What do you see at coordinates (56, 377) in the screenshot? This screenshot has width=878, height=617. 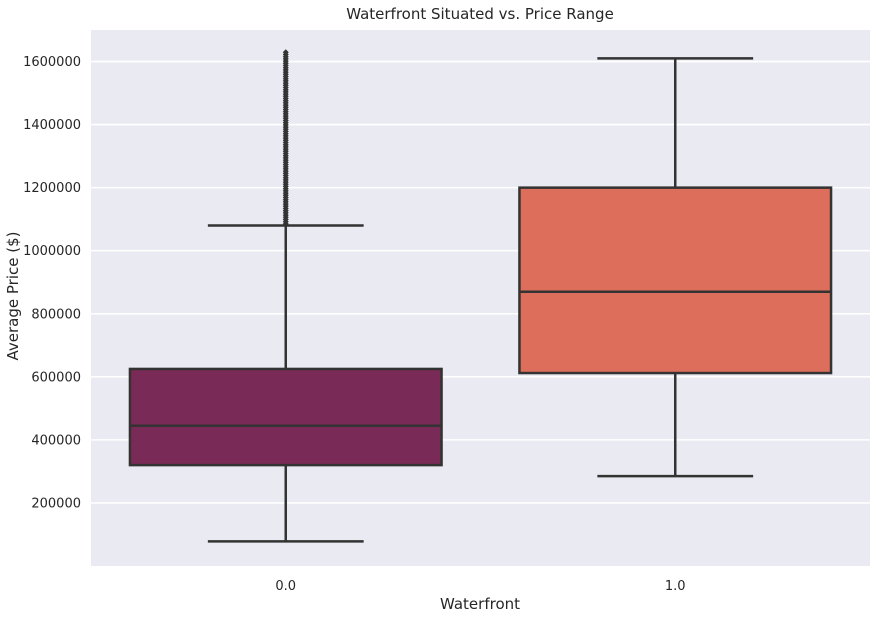 I see `y-tick-label: 600000` at bounding box center [56, 377].